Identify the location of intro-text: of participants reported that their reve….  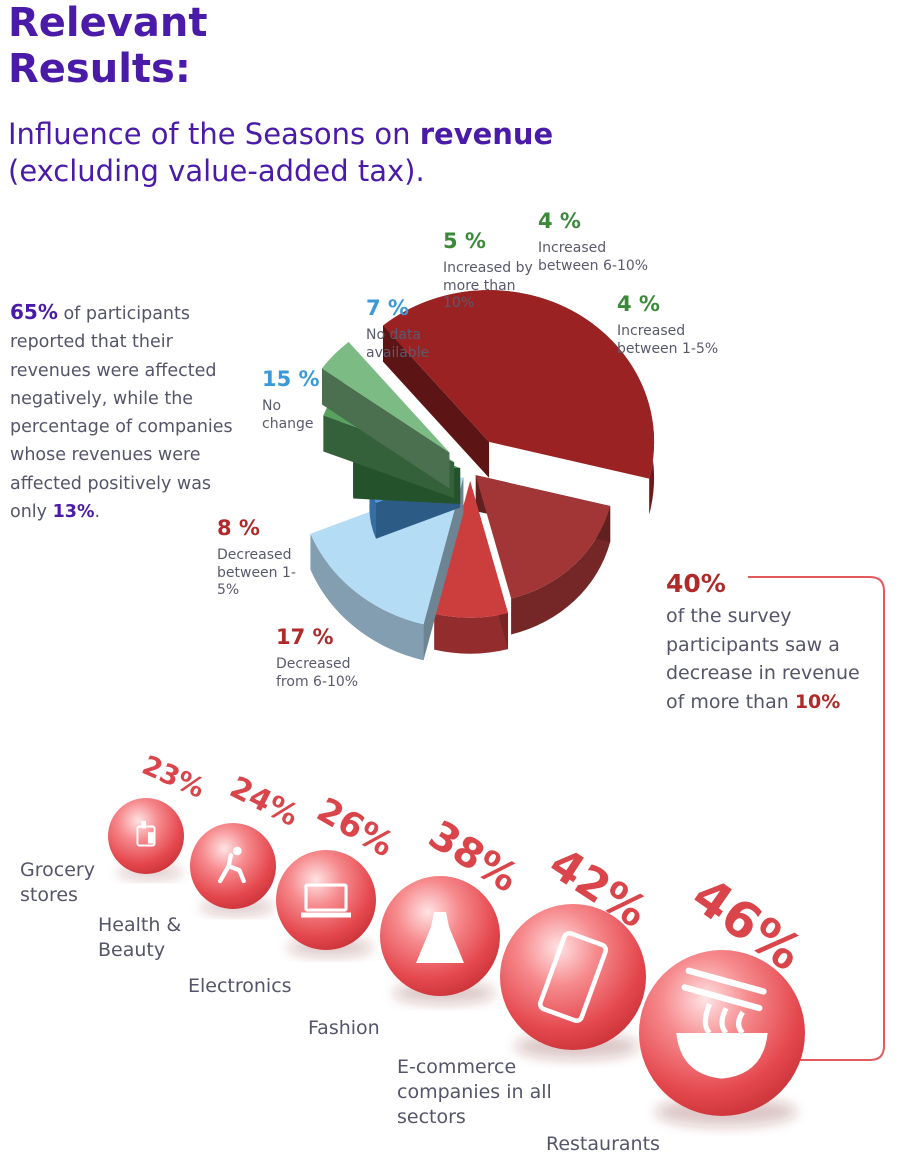
(121, 413).